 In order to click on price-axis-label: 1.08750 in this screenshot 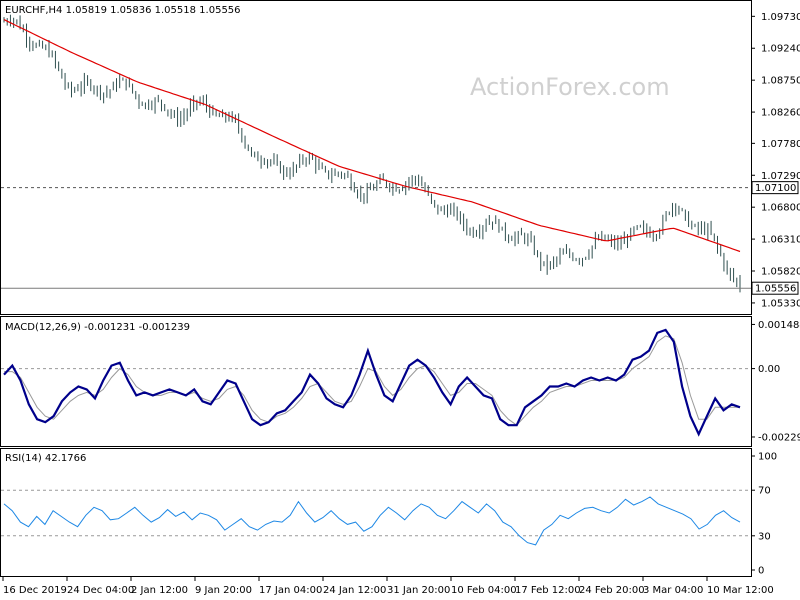, I will do `click(780, 81)`.